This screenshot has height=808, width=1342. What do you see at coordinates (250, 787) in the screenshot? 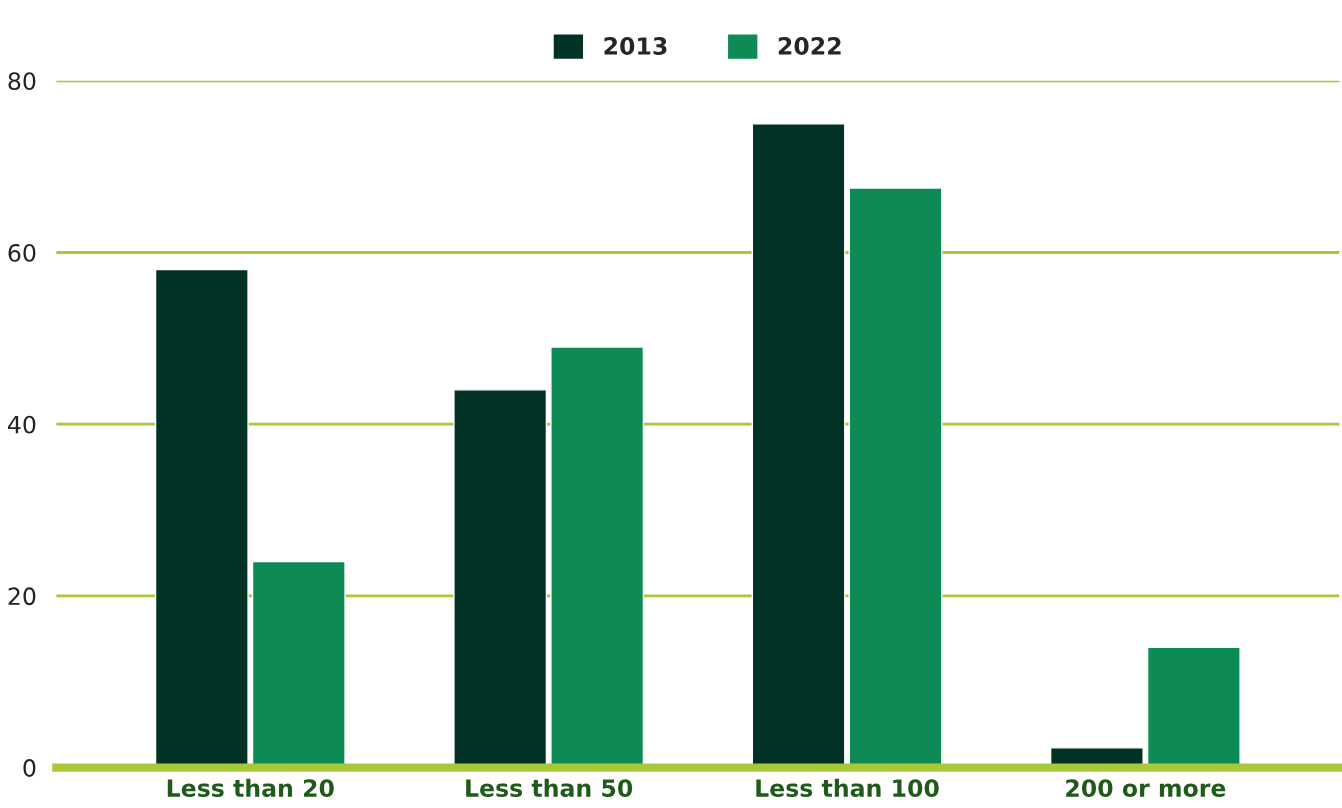
I see `x-tick-label: Less than 20` at bounding box center [250, 787].